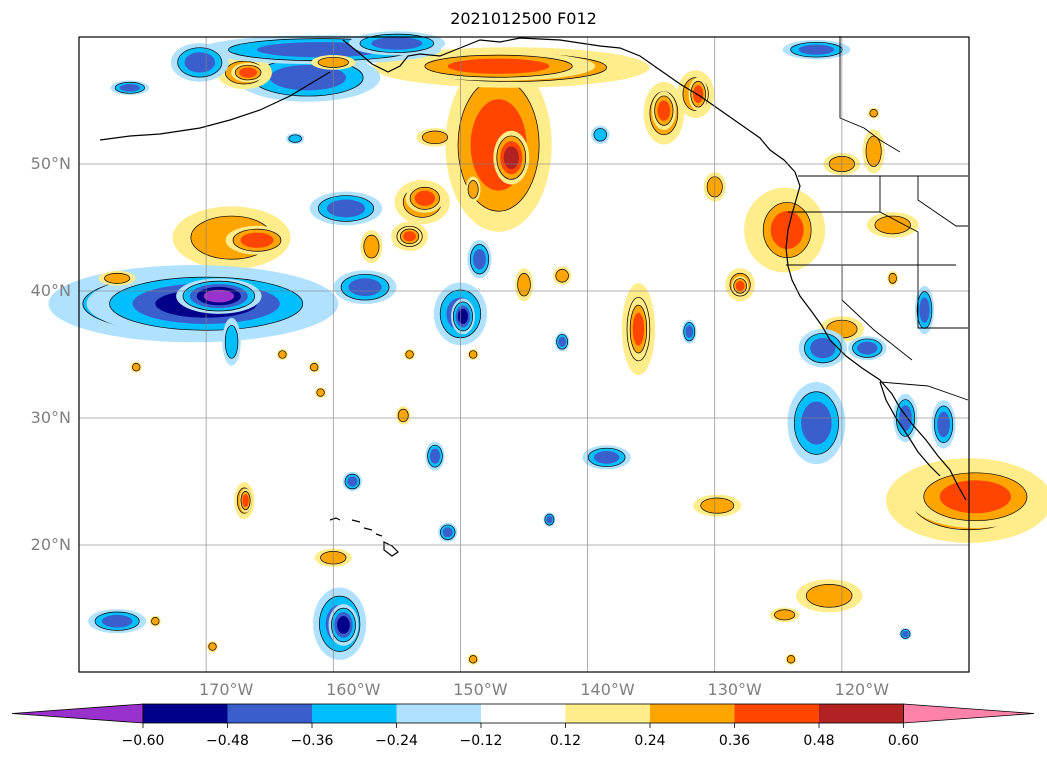 This screenshot has width=1047, height=763. Describe the element at coordinates (364, 537) in the screenshot. I see `coastline-hawaii` at that location.